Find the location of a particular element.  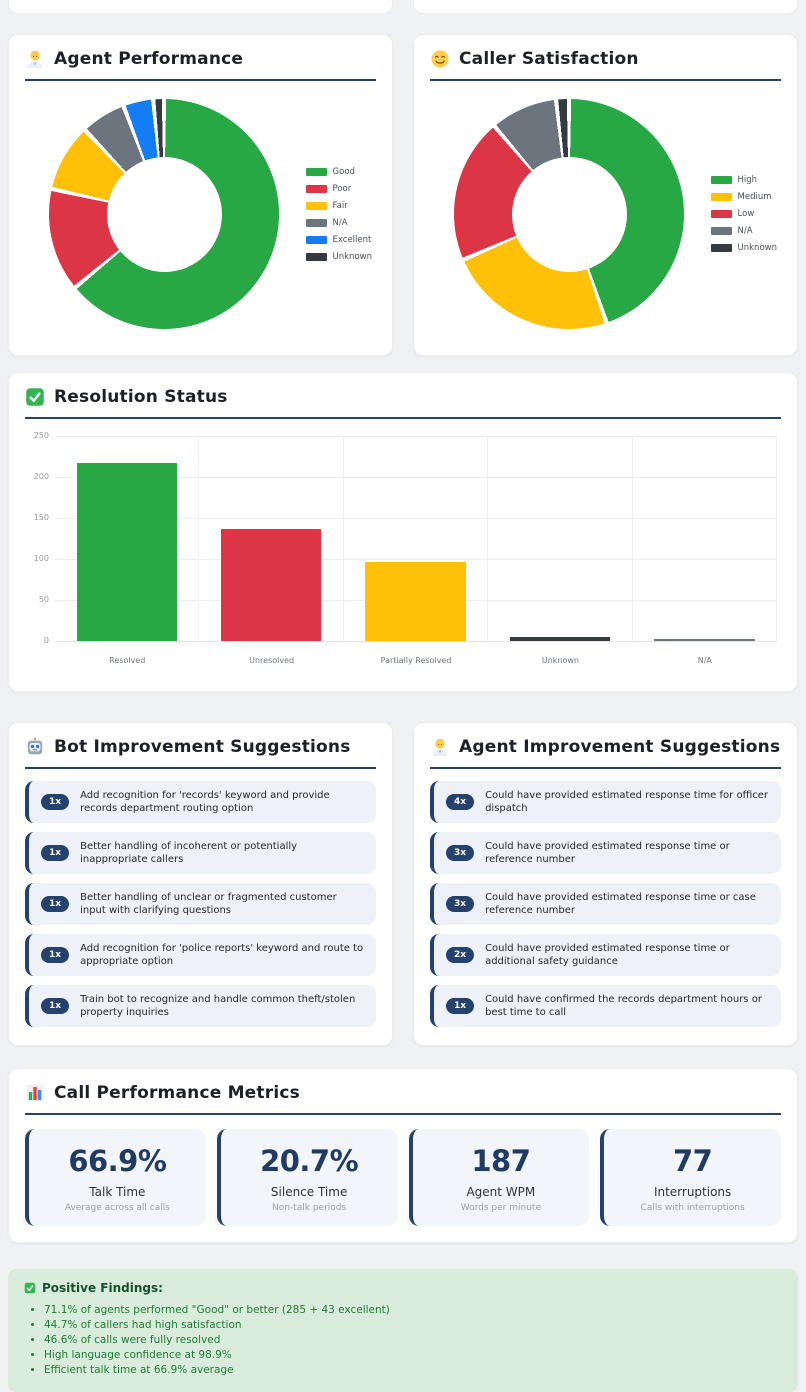

resolution-status-title: Resolution Status is located at coordinates (141, 397).